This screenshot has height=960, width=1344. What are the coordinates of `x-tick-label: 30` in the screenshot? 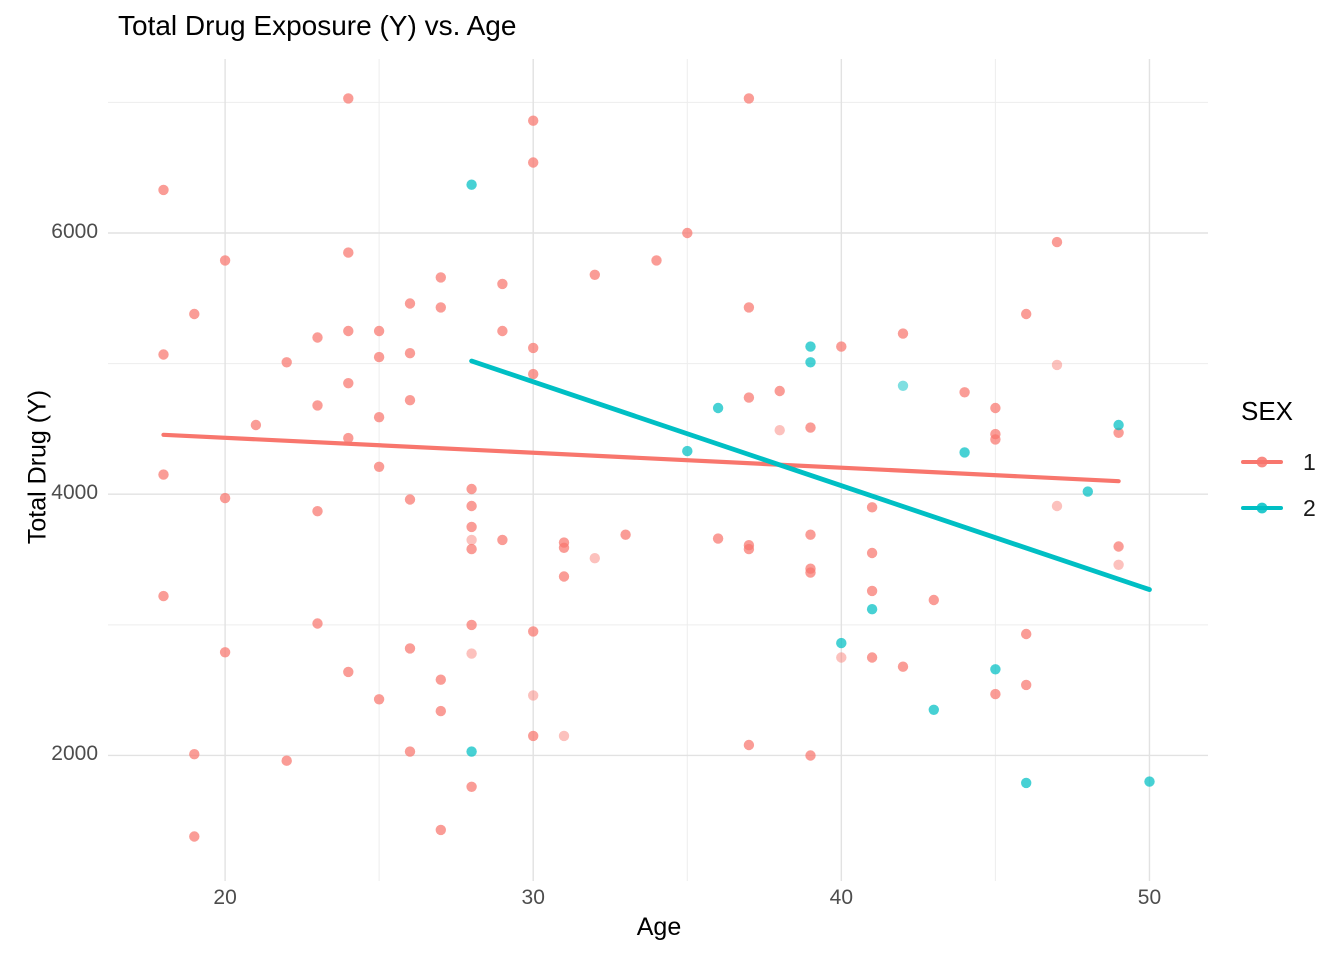 It's located at (533, 897).